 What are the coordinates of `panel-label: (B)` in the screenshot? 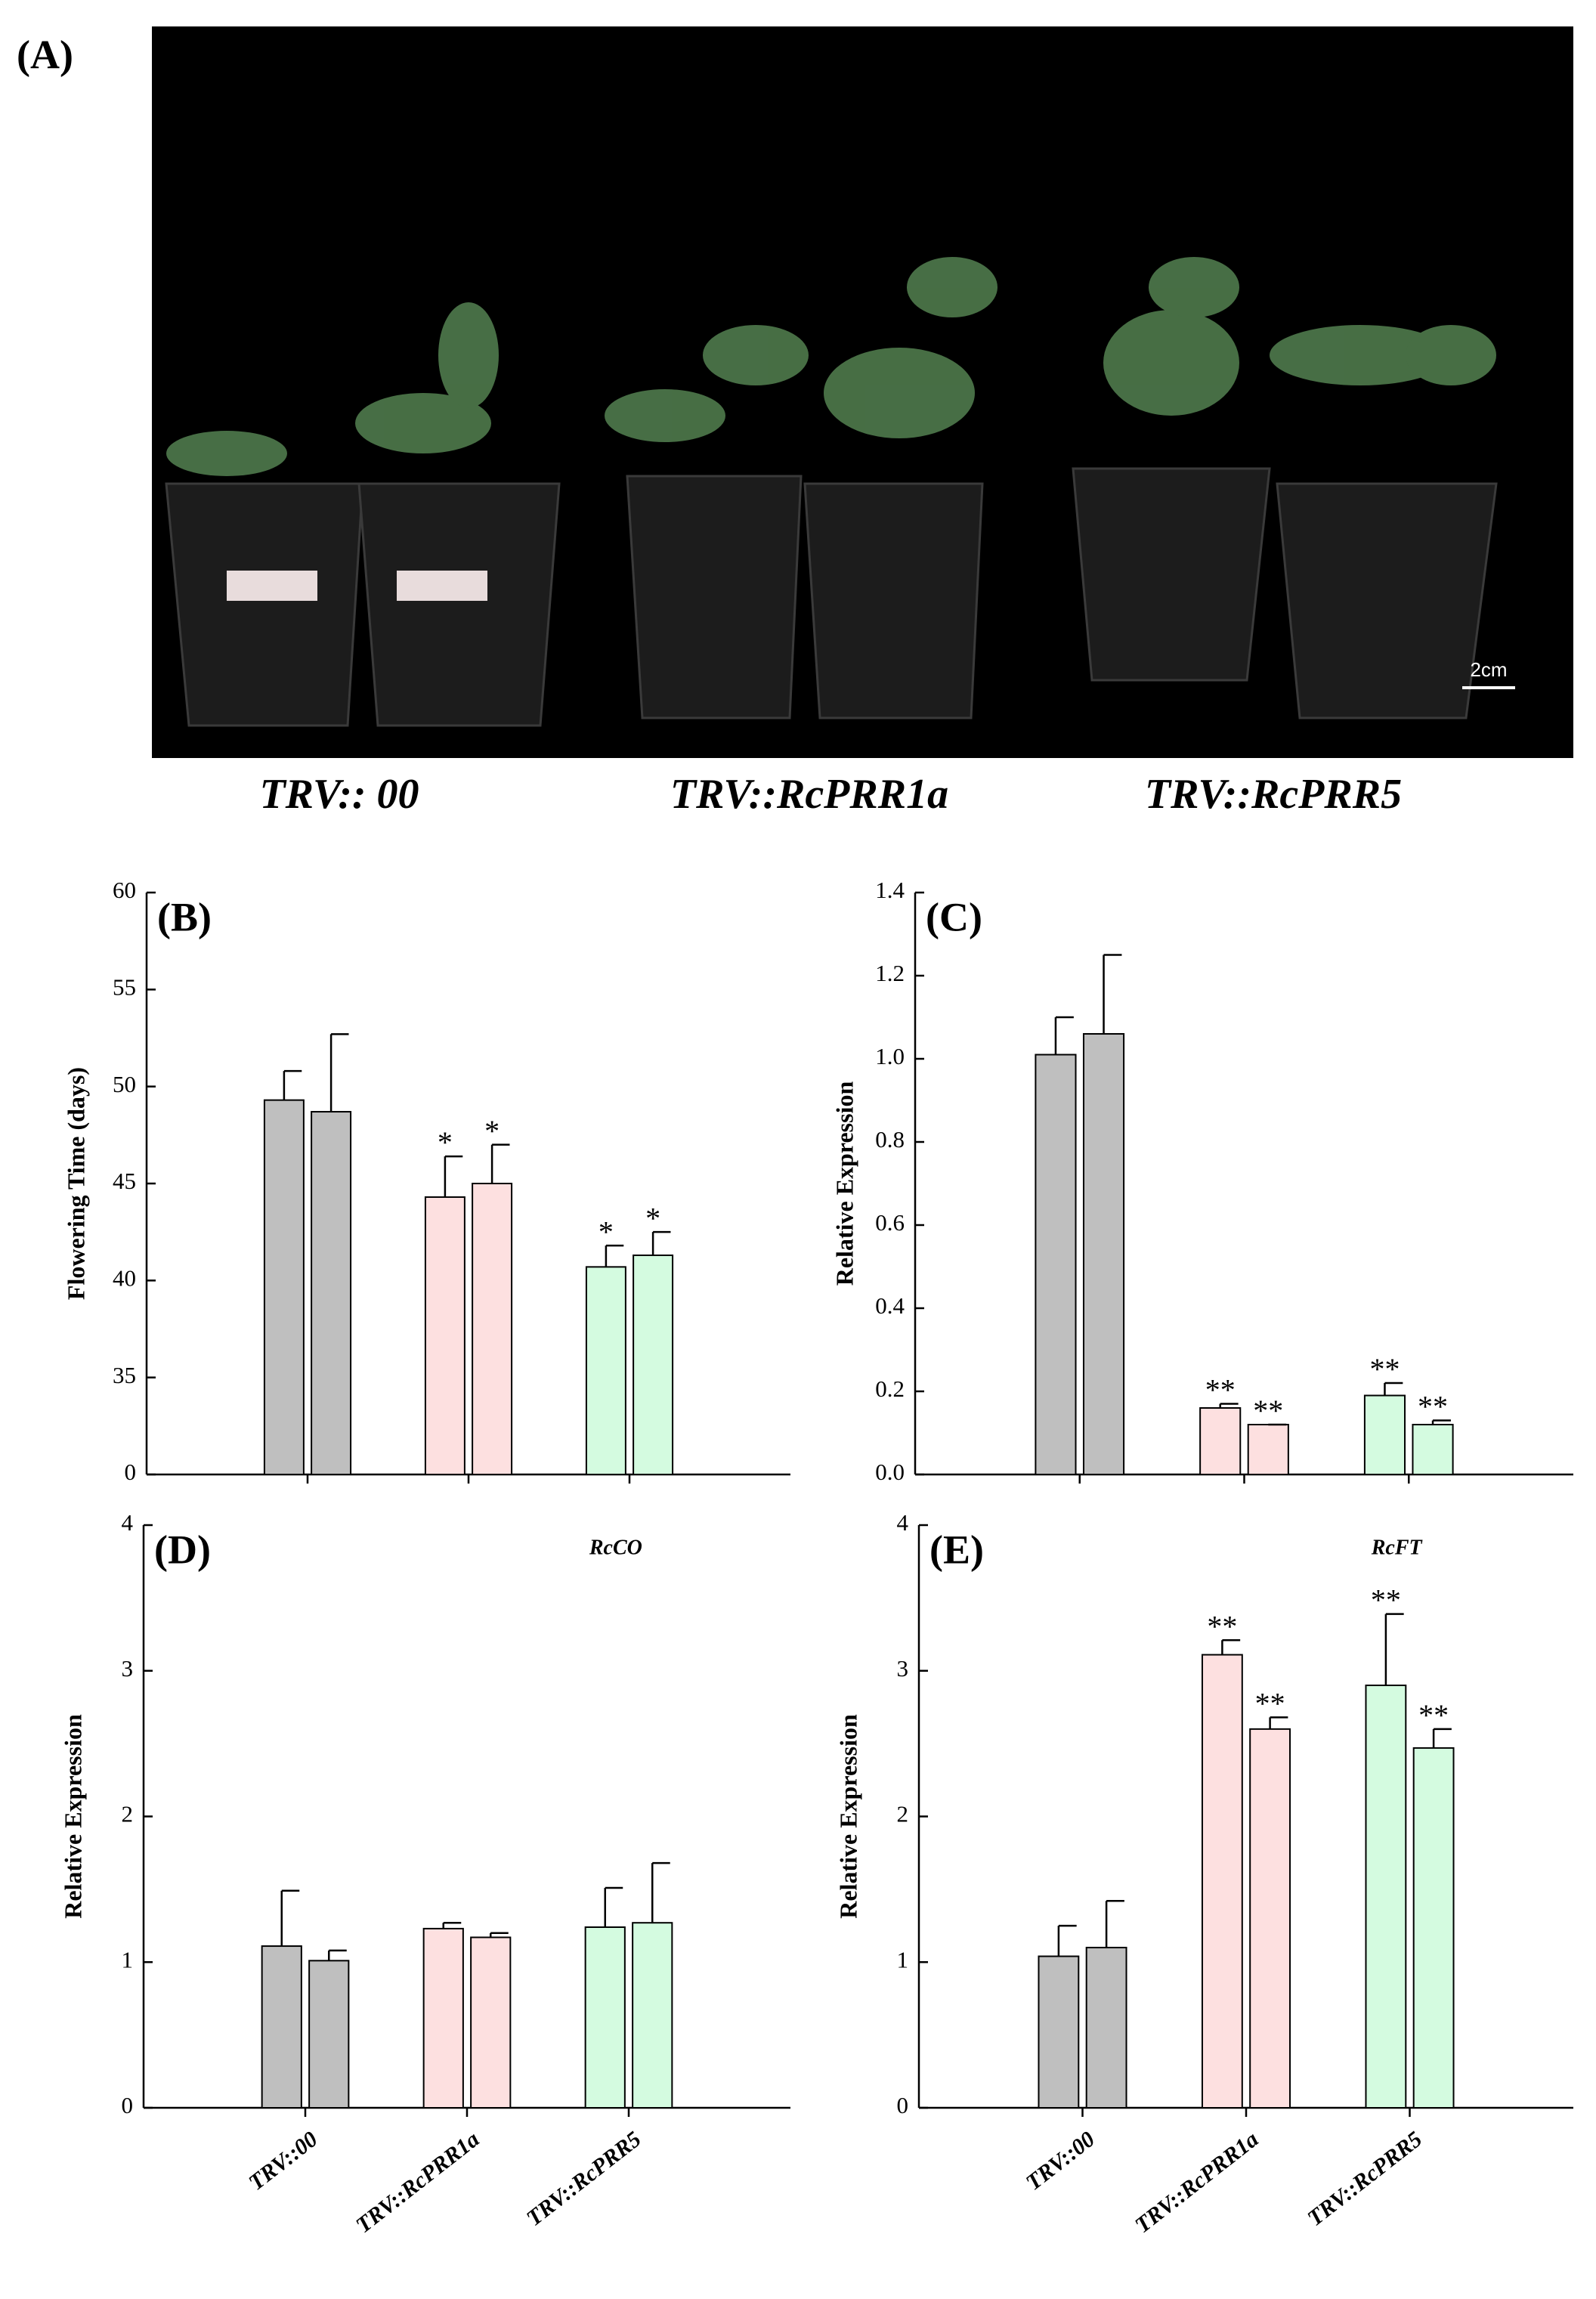 It's located at (184, 916).